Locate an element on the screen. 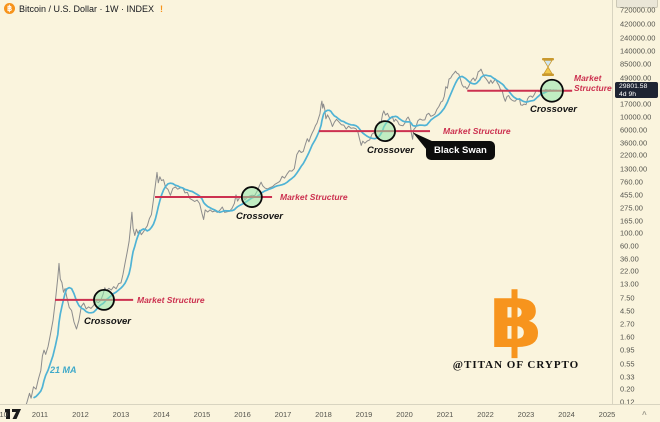 Image resolution: width=660 pixels, height=422 pixels. year-label: 2019 is located at coordinates (364, 414).